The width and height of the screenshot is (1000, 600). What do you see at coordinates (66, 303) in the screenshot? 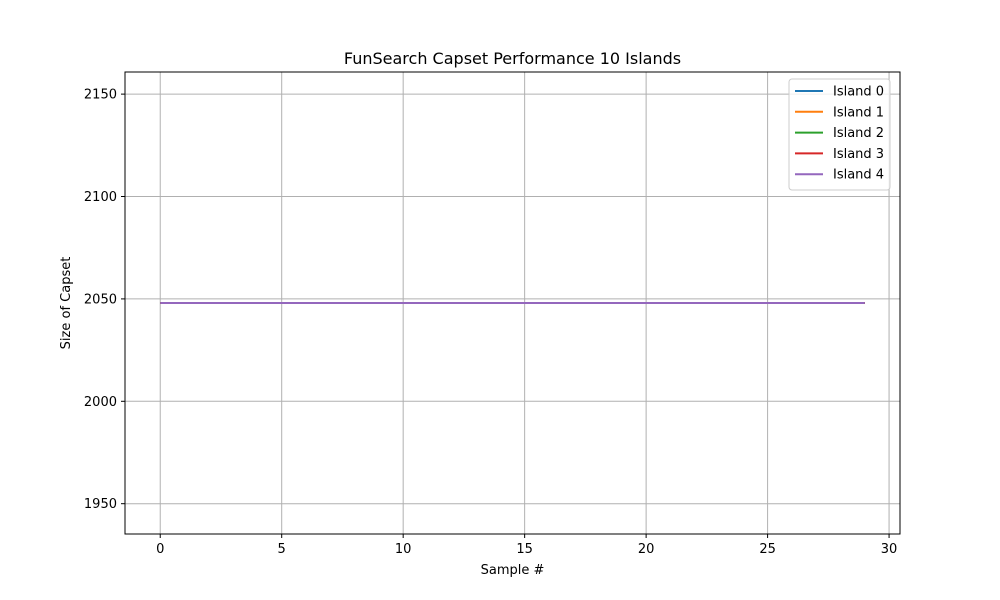
I see `y-axis-label: Size of Capset` at bounding box center [66, 303].